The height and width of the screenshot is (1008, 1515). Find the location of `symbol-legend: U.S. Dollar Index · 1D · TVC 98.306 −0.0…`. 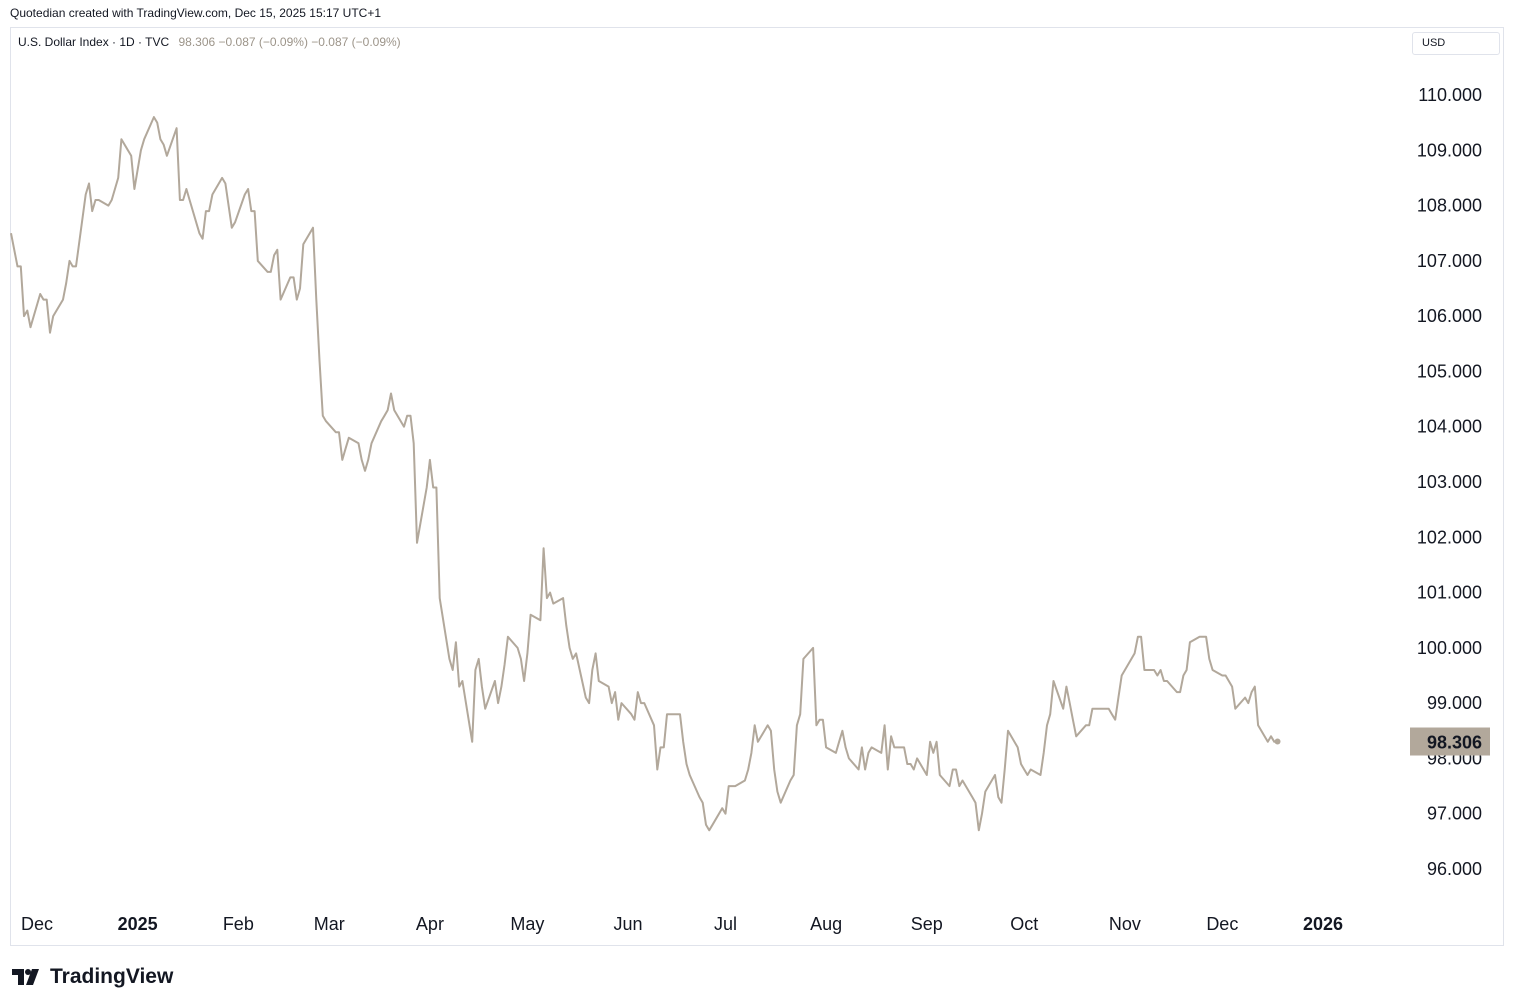

symbol-legend: U.S. Dollar Index · 1D · TVC 98.306 −0.0… is located at coordinates (209, 42).